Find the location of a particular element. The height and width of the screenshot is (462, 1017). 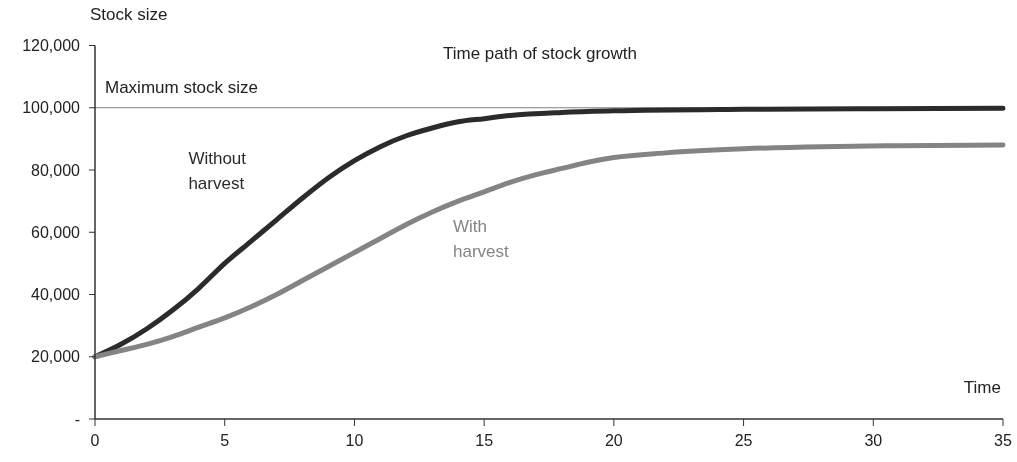

y-tick-label: 40,000 is located at coordinates (56, 295).